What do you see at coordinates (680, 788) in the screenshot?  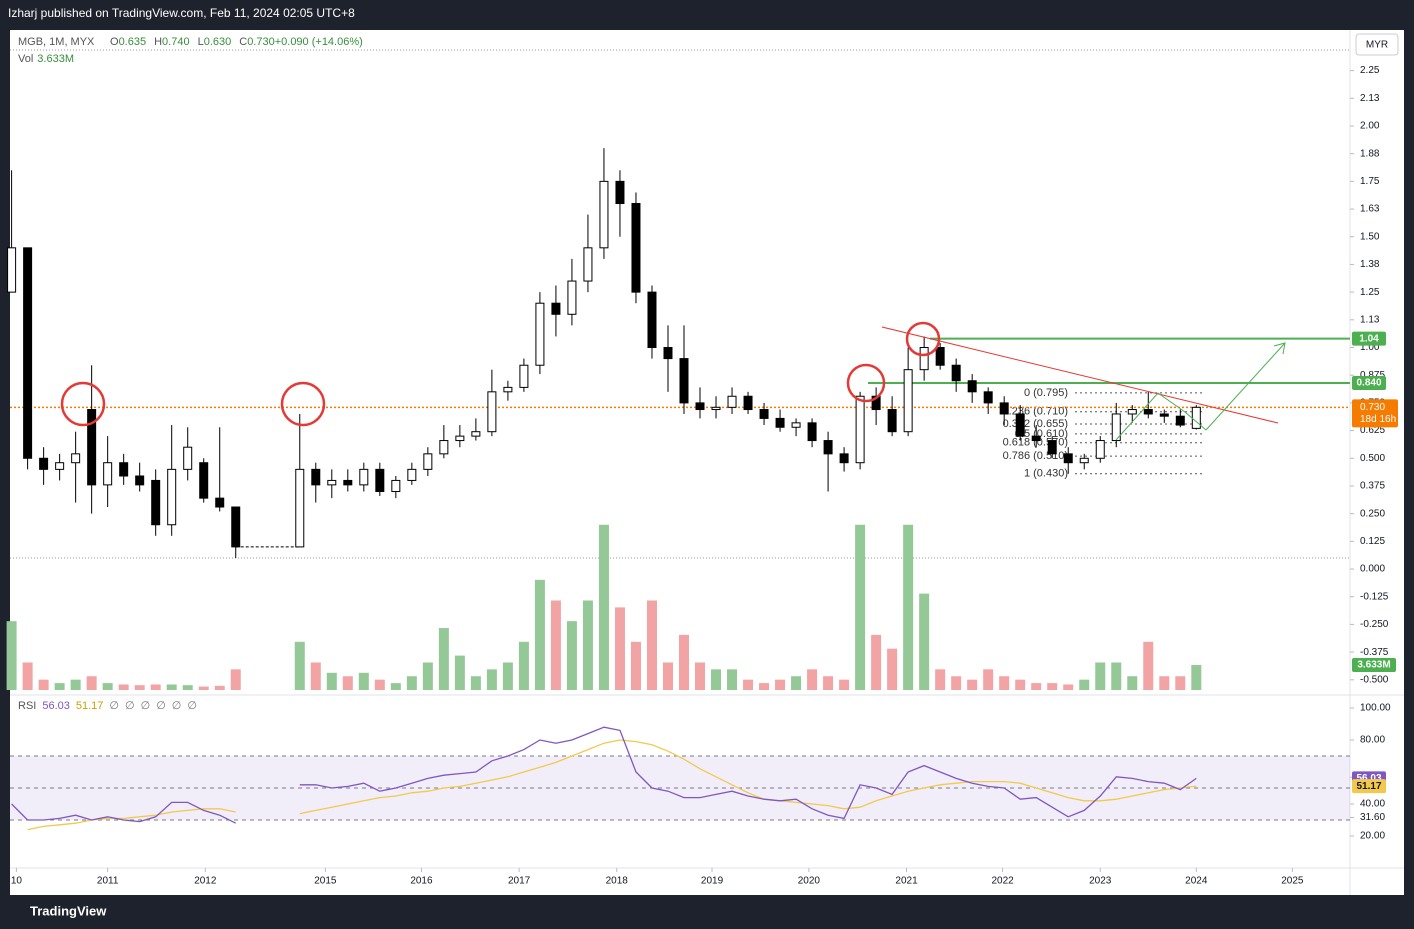 I see `rsi-band` at bounding box center [680, 788].